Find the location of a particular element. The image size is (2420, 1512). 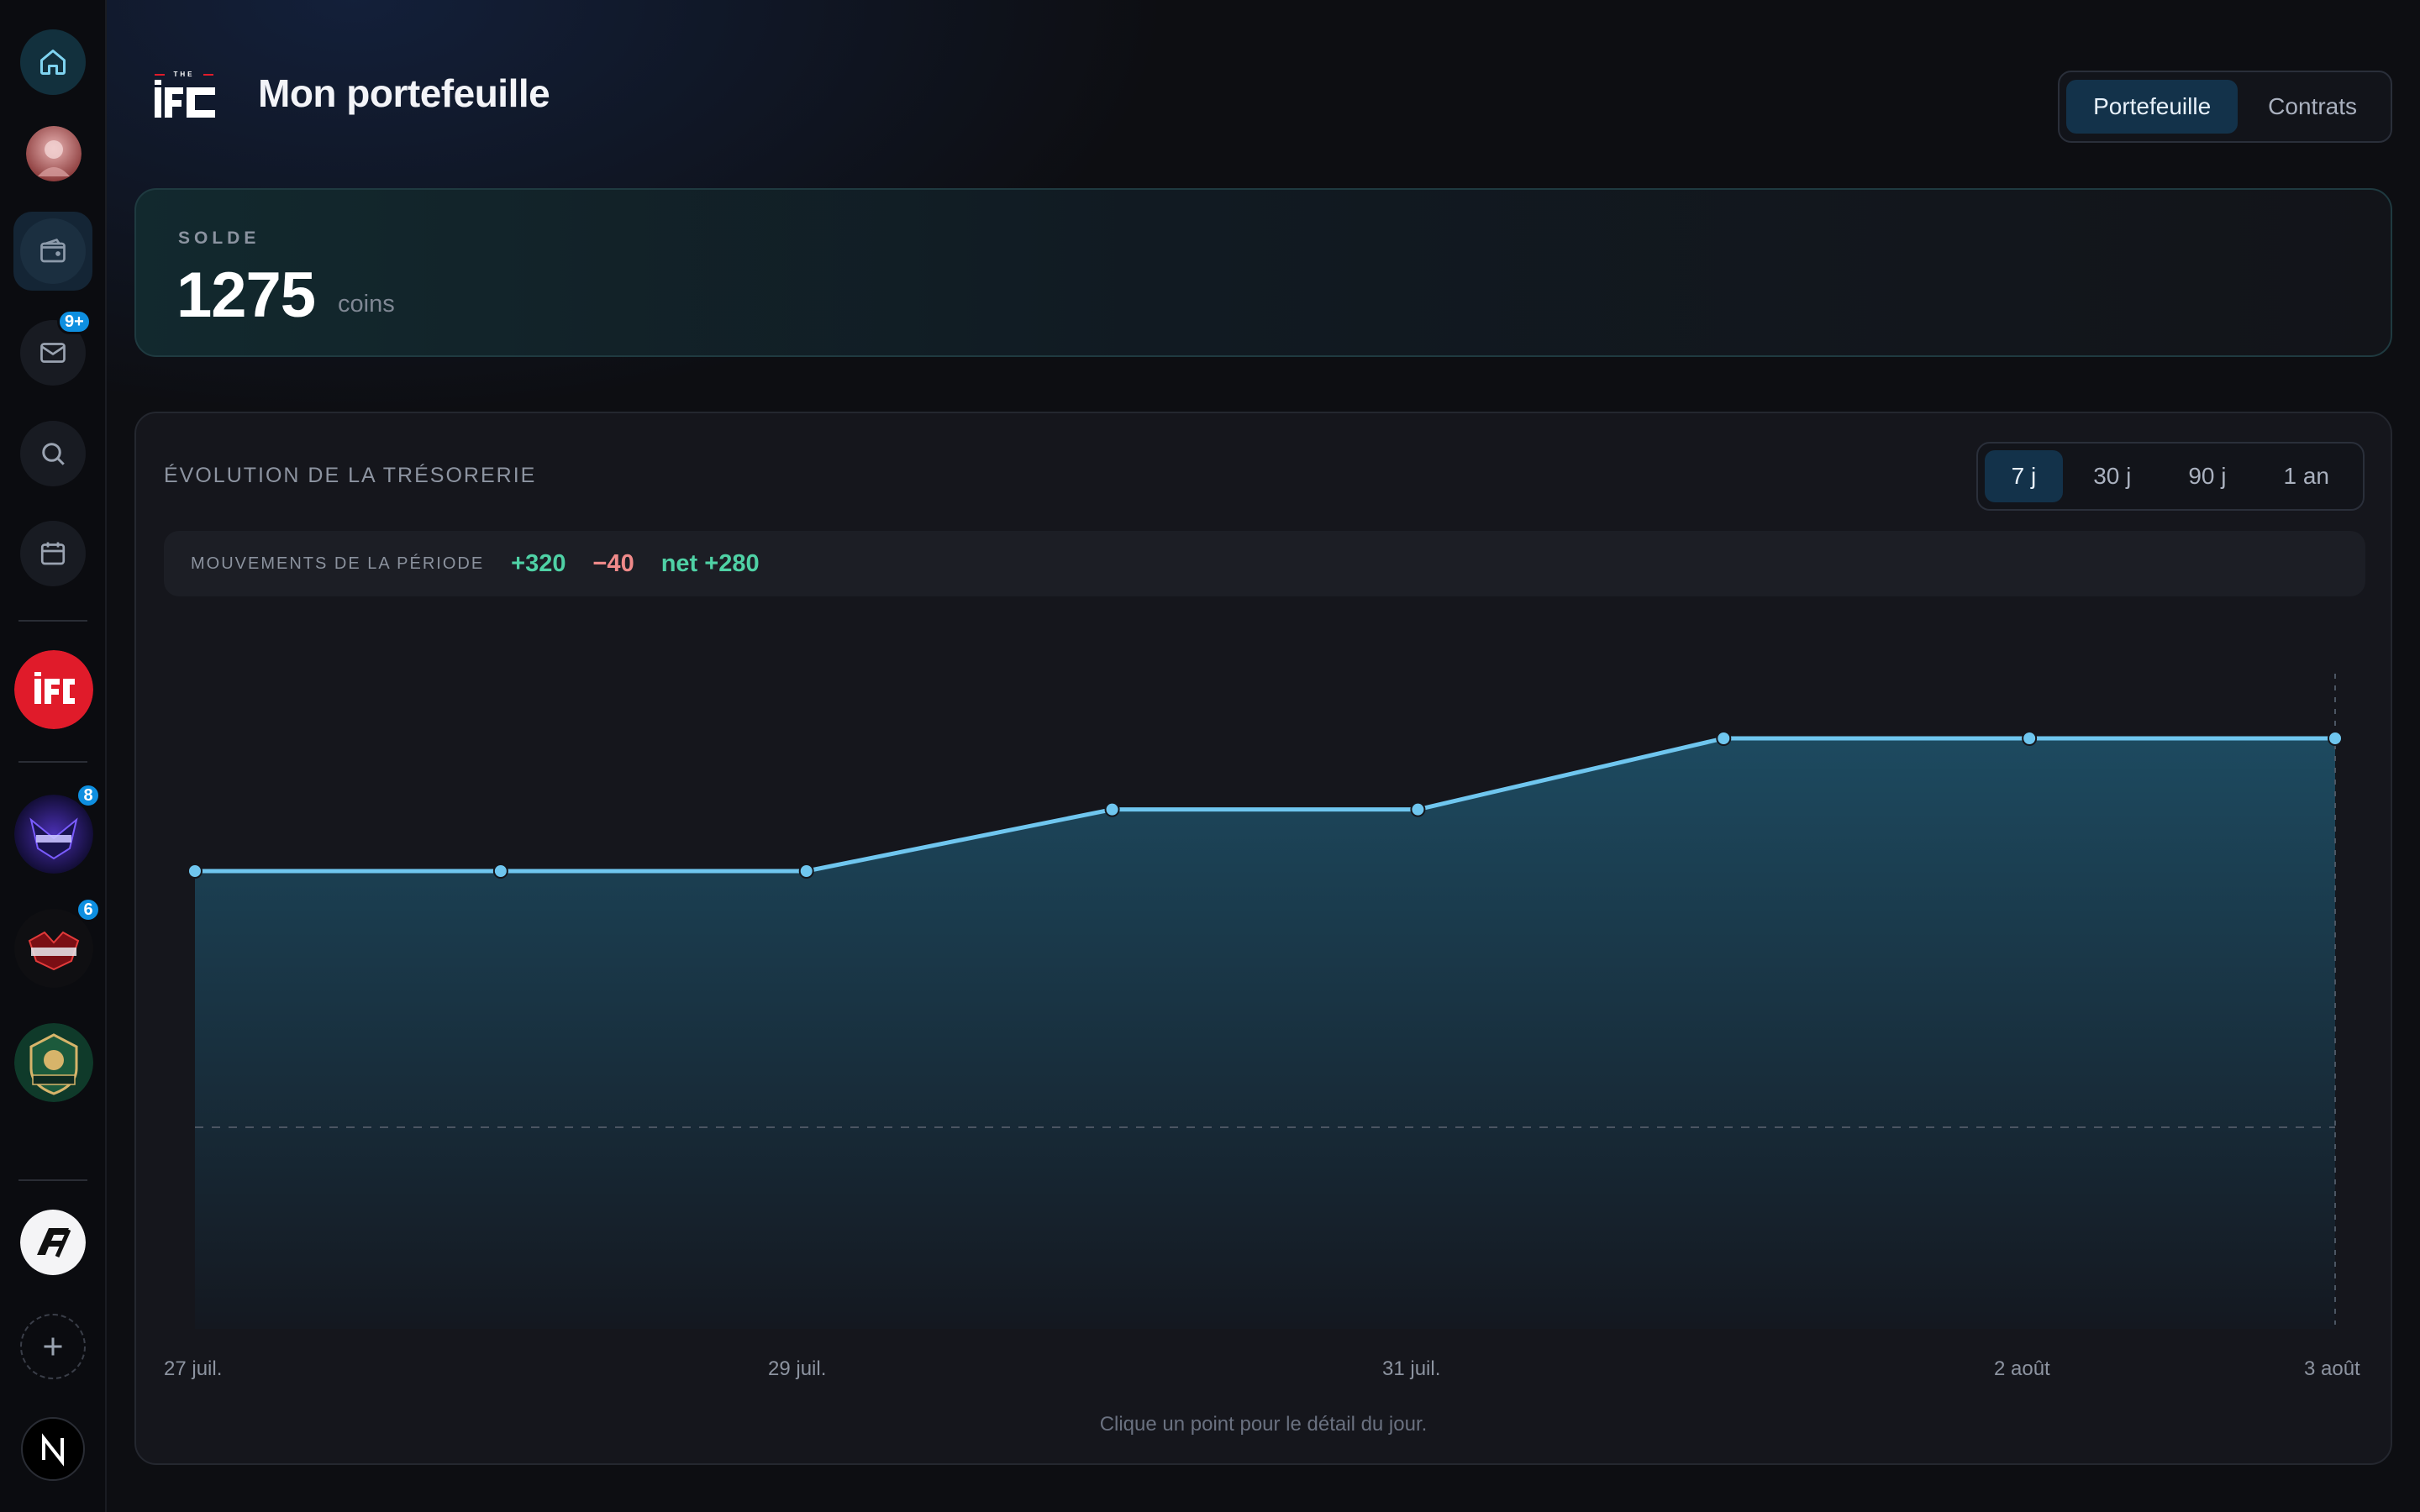

movements-net: net +280 is located at coordinates (710, 563).